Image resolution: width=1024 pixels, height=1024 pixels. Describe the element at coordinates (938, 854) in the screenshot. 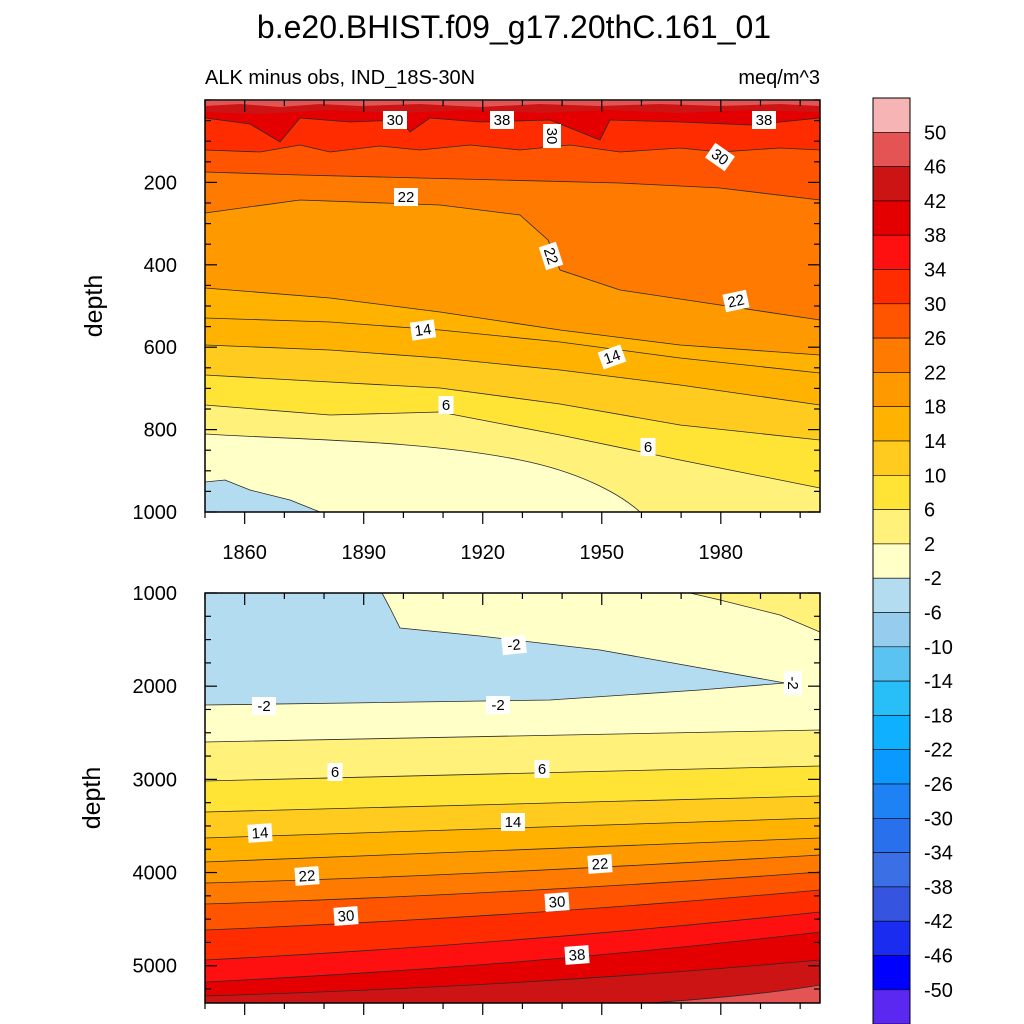

I see `colorbar-label: -34` at that location.